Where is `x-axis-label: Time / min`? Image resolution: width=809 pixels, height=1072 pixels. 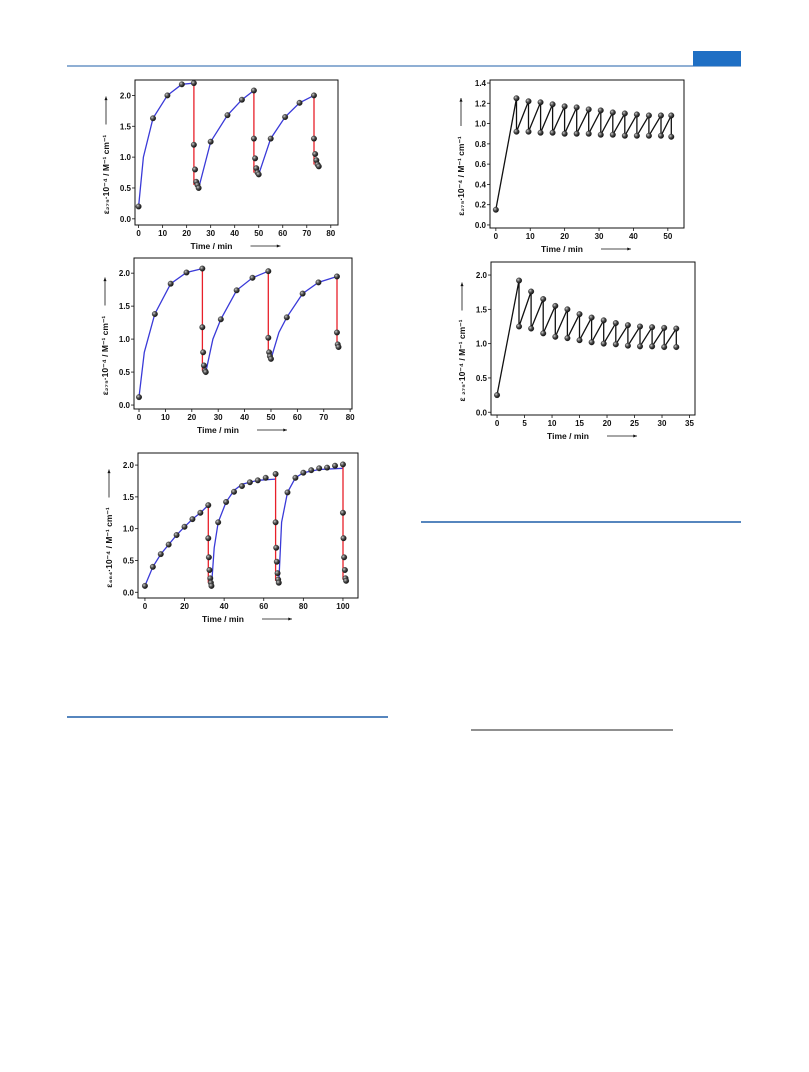 x-axis-label: Time / min is located at coordinates (568, 436).